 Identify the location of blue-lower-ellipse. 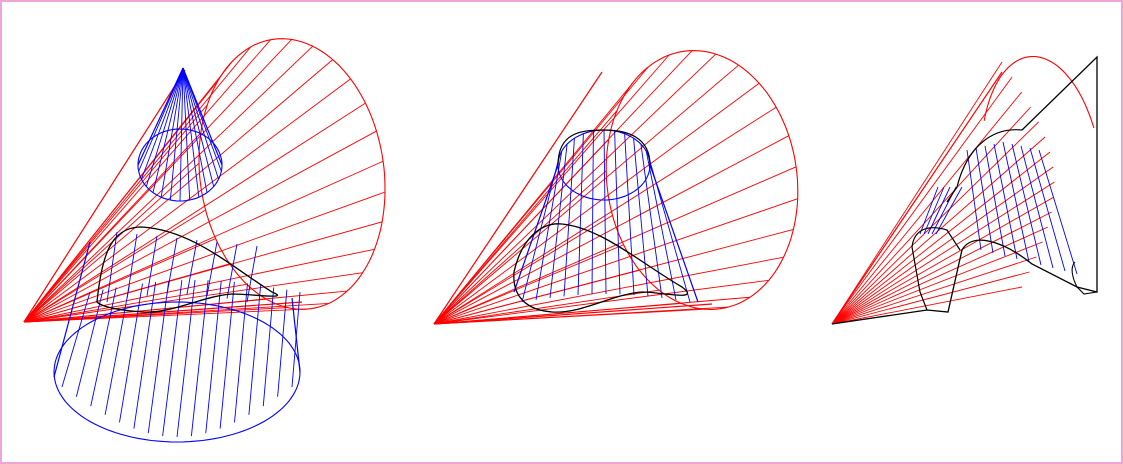
(177, 372).